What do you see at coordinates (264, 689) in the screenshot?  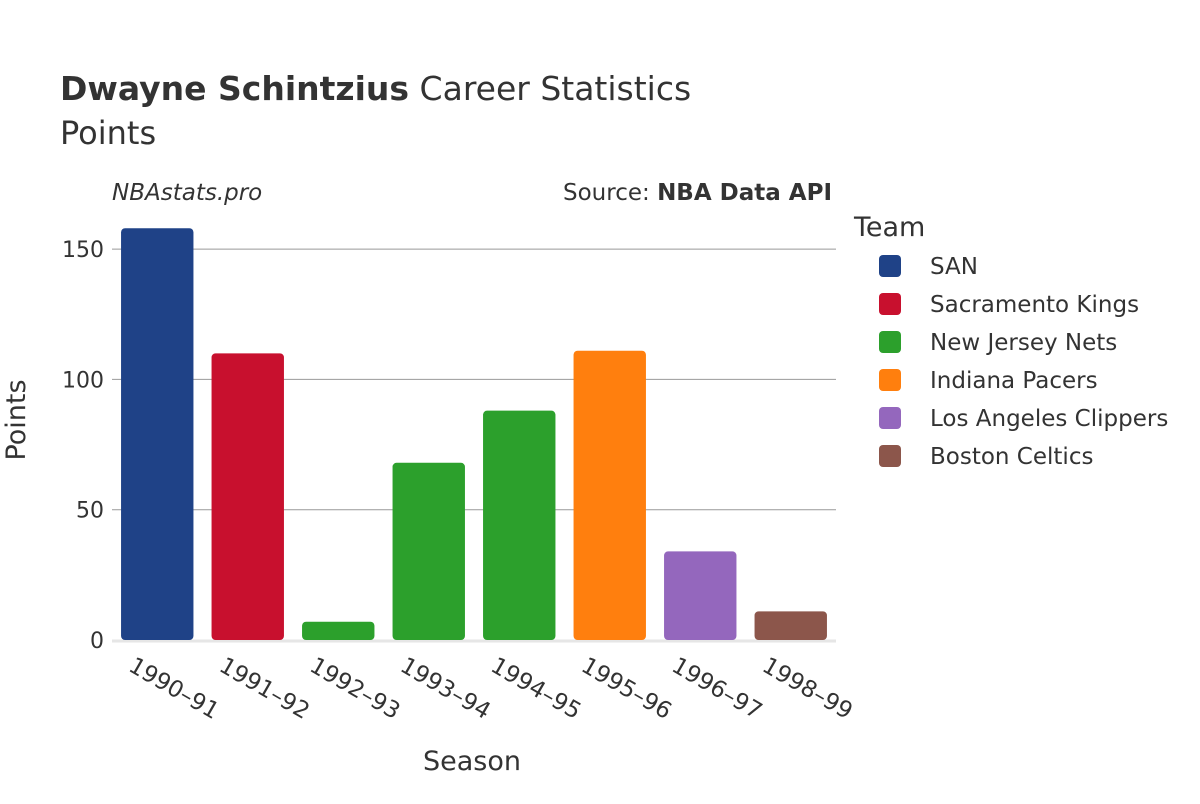 I see `x-tick-label: 1991–92` at bounding box center [264, 689].